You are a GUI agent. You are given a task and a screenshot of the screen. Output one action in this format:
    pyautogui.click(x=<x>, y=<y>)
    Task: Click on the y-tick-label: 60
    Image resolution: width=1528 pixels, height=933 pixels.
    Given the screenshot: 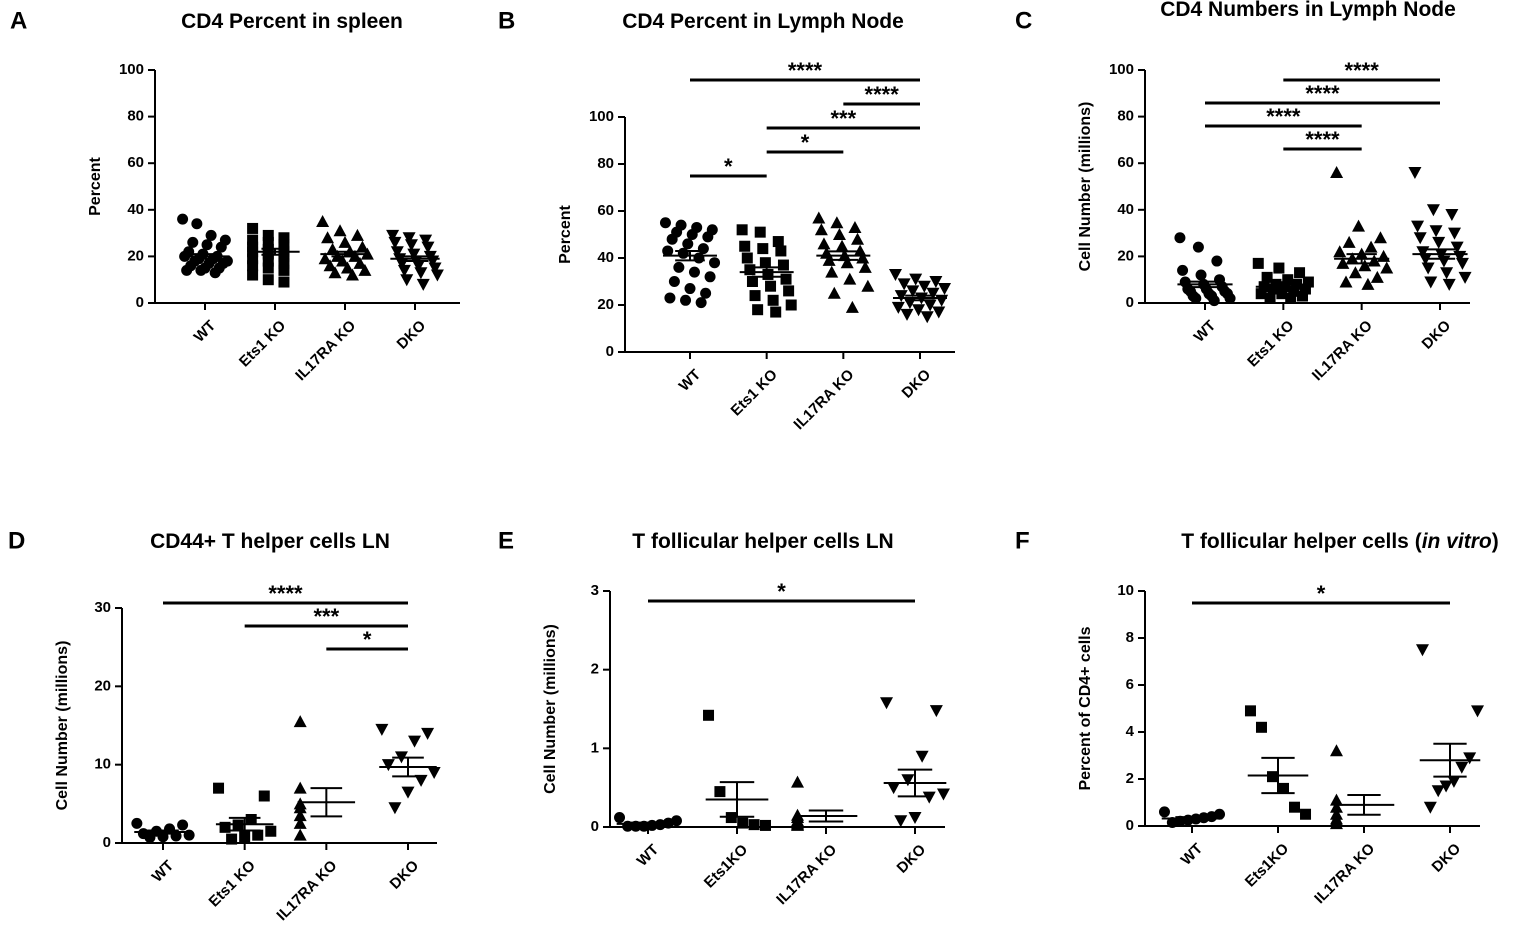 What is the action you would take?
    pyautogui.click(x=605, y=210)
    